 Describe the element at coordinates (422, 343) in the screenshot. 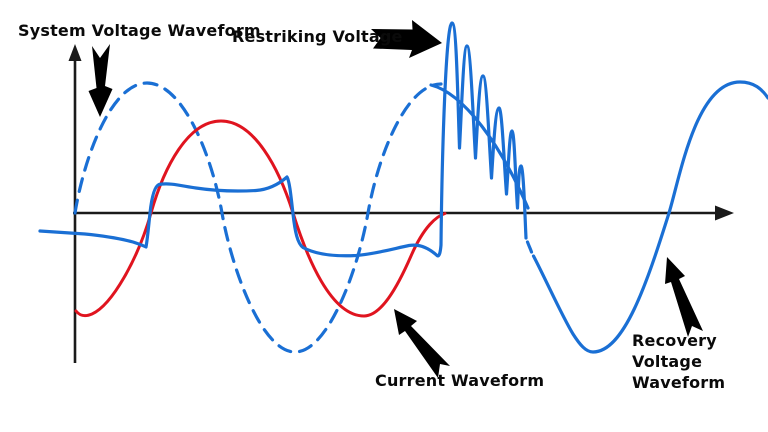

I see `current-annotation-arrow-icon` at that location.